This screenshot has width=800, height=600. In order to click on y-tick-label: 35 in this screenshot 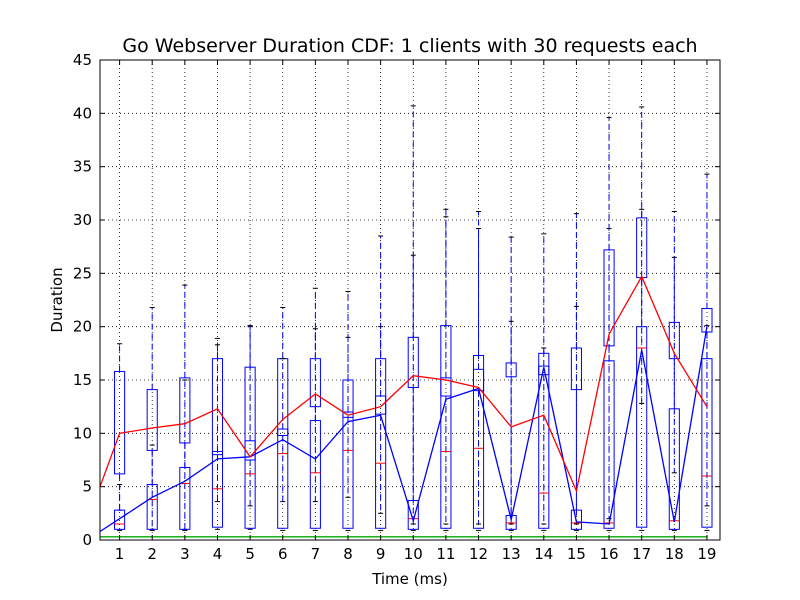, I will do `click(82, 167)`.